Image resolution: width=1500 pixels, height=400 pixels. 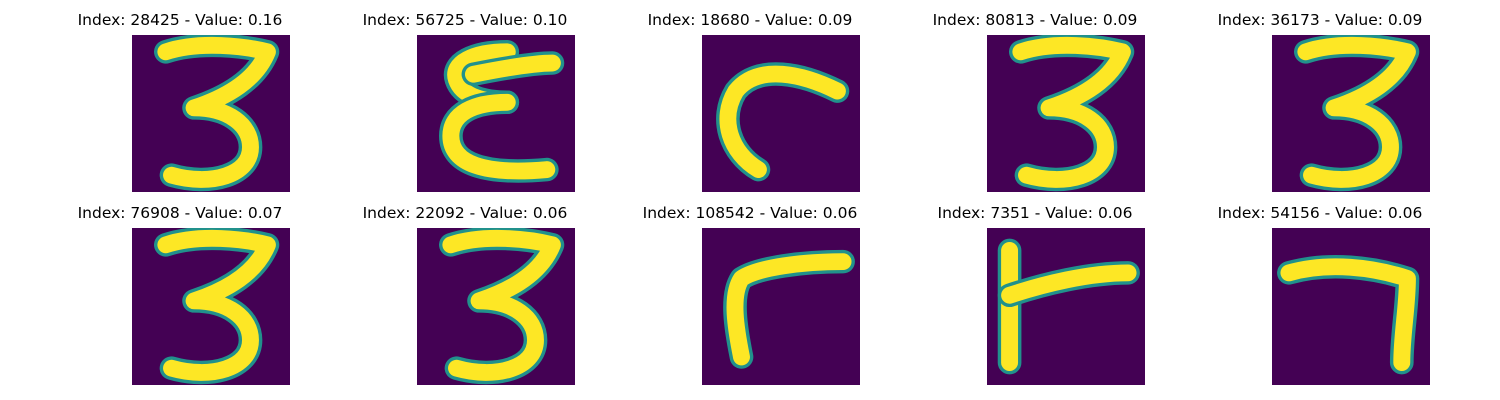 I want to click on image-panel: Index: 108542 - Value: 0.06, so click(x=750, y=289).